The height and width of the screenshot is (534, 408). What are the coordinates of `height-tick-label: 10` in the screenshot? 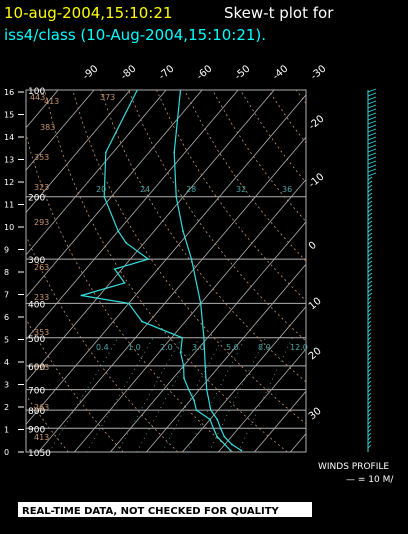 It's located at (9, 227).